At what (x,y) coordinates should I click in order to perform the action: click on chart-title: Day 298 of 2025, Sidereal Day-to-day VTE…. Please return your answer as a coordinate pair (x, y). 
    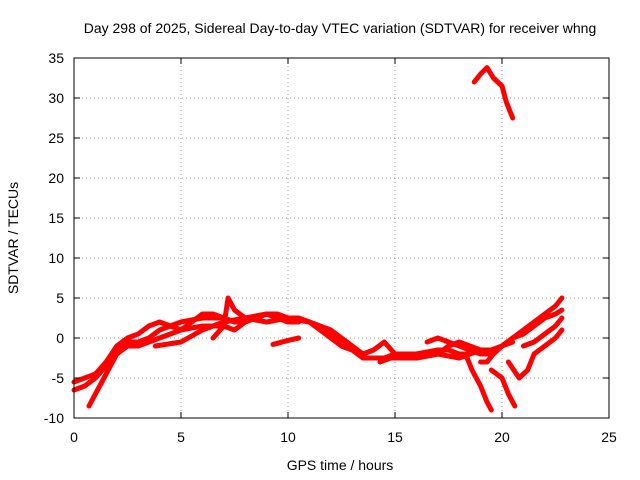
    Looking at the image, I should click on (340, 28).